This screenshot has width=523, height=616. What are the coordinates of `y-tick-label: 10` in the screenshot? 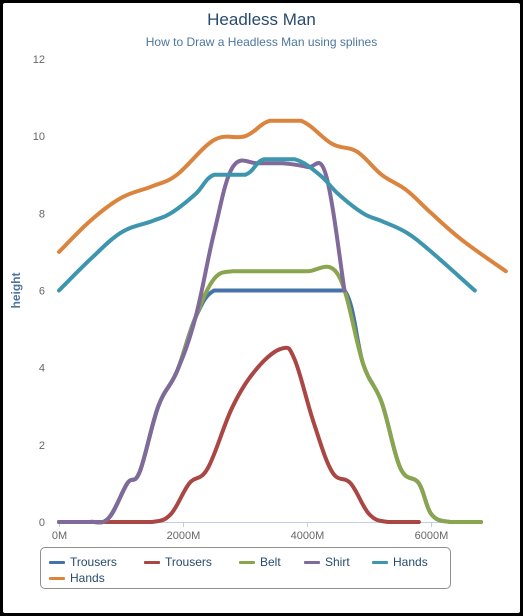 It's located at (39, 137).